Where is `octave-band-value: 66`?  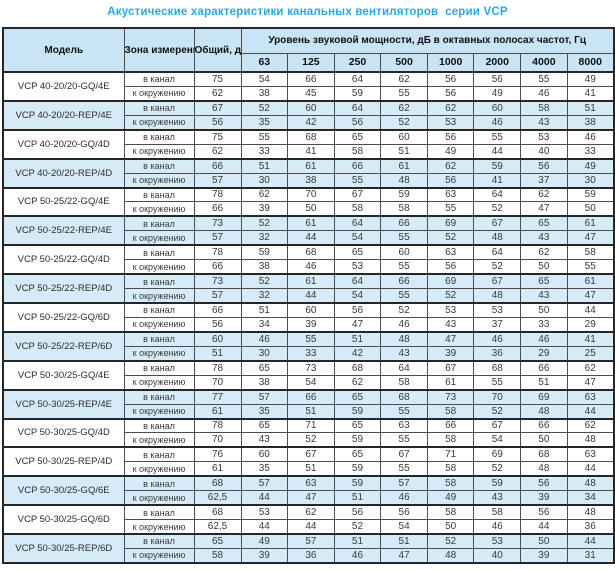
octave-band-value: 66 is located at coordinates (357, 165).